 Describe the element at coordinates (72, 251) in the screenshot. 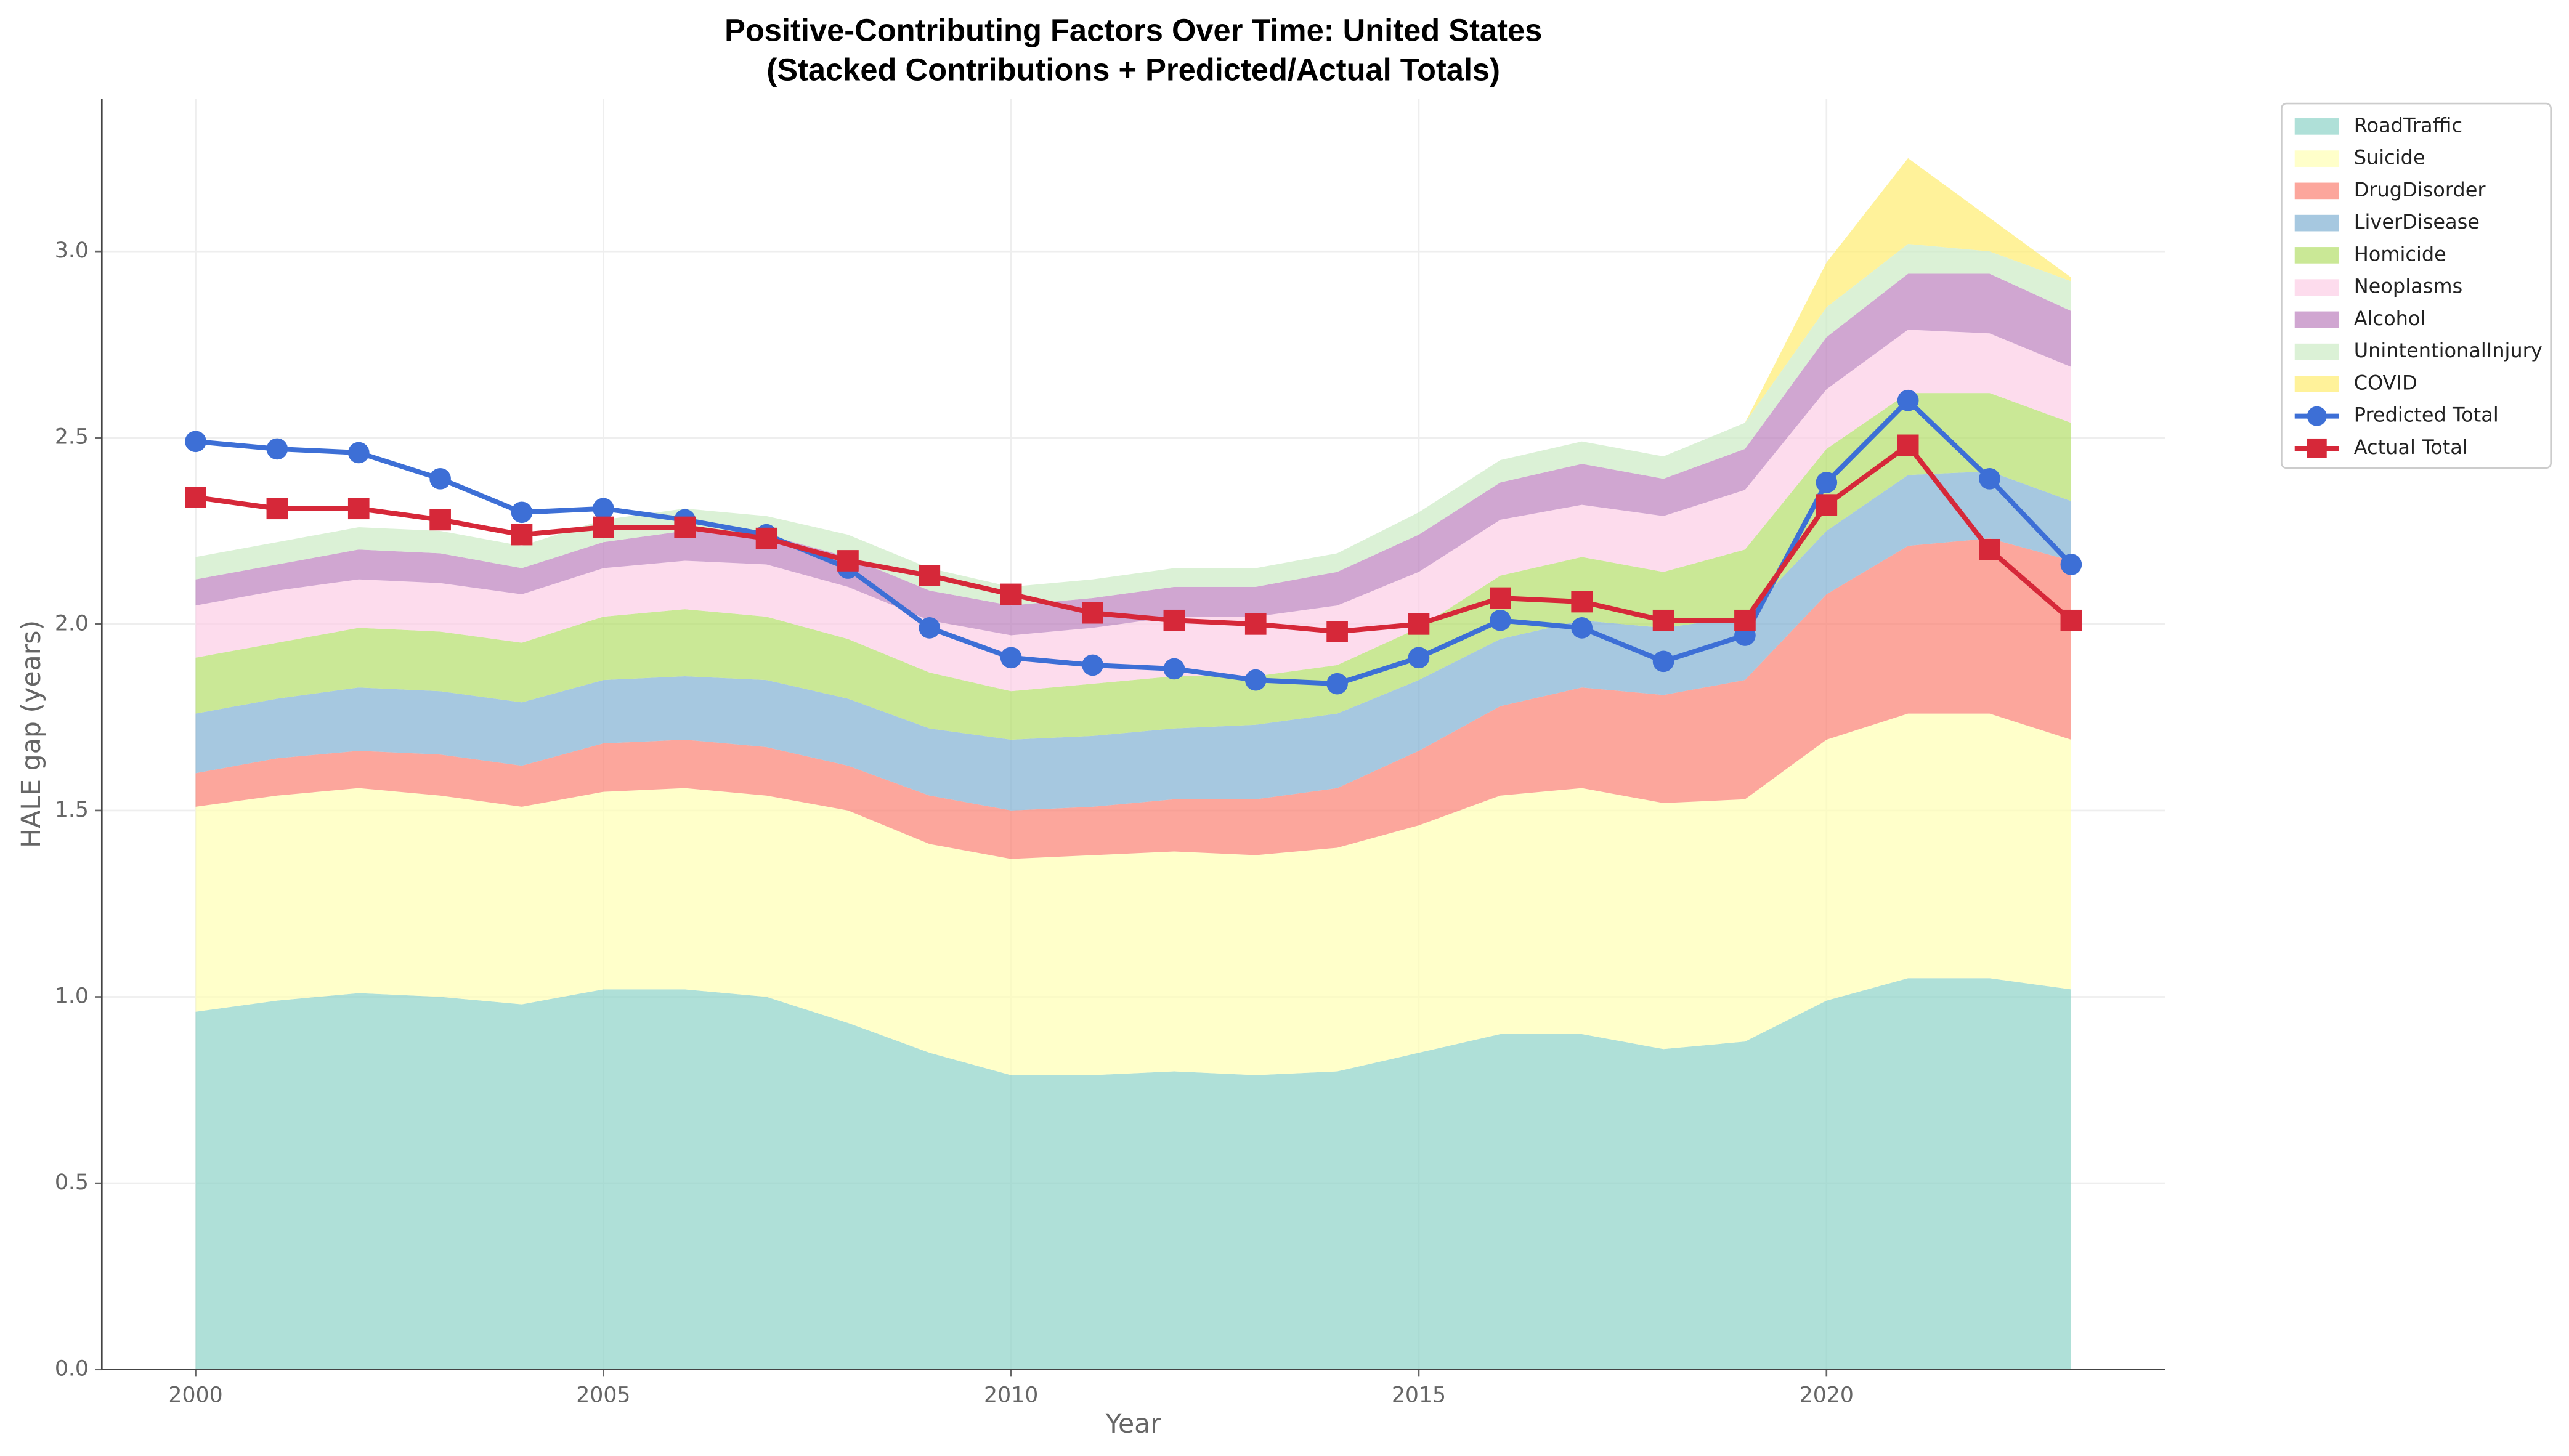

I see `y-tick-label: 3.0` at that location.